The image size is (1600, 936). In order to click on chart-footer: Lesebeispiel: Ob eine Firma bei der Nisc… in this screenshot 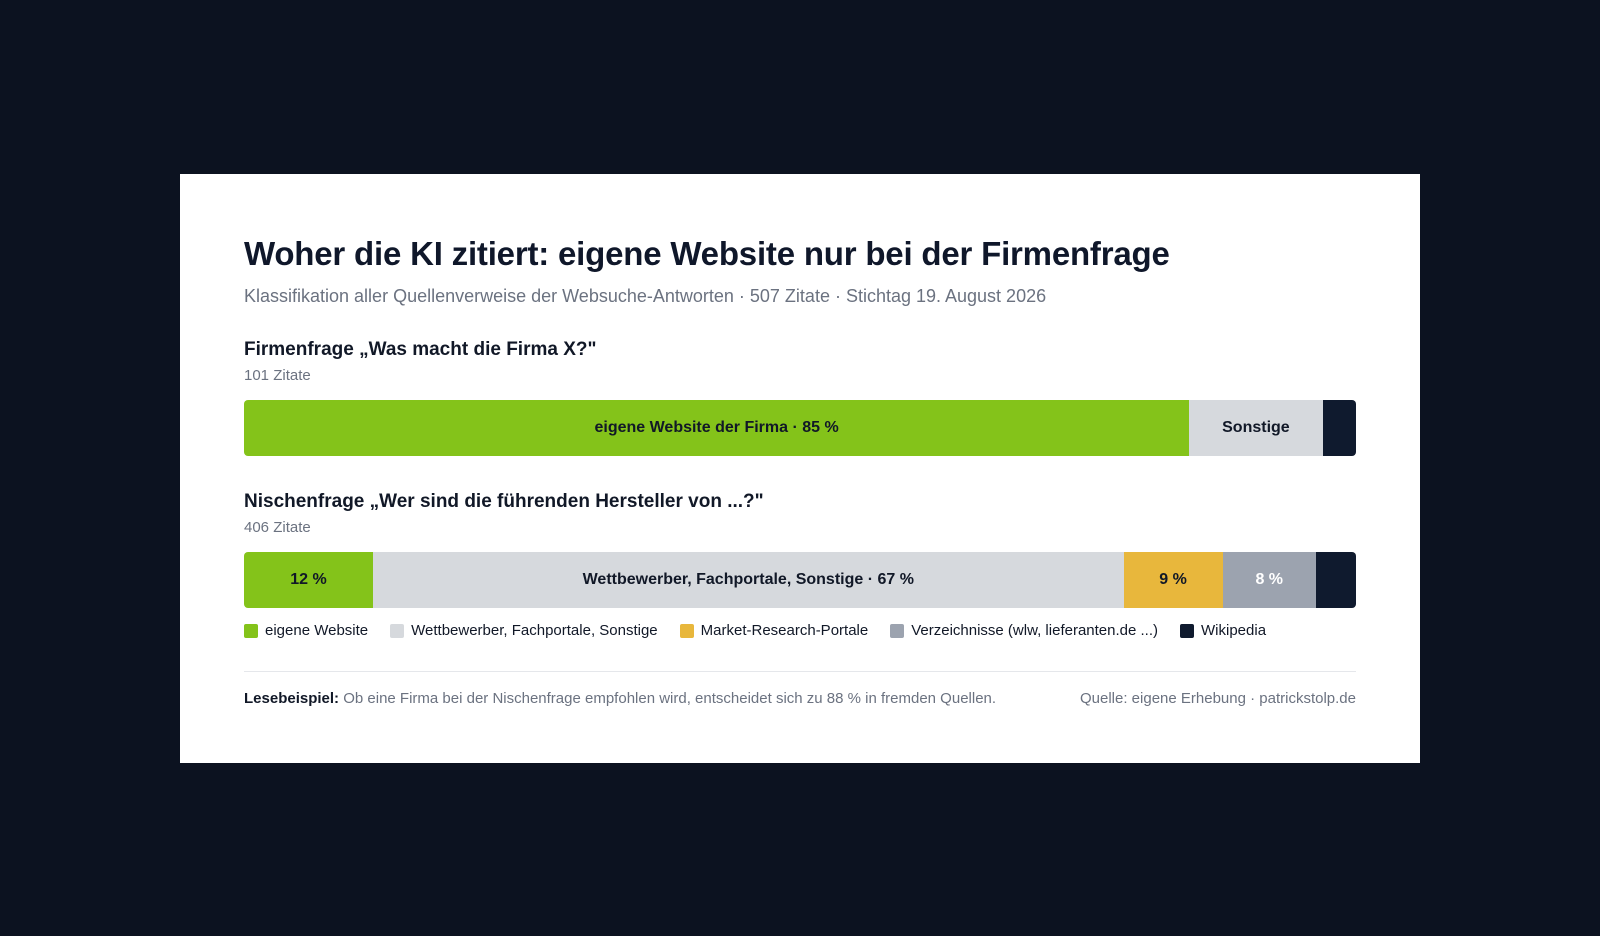, I will do `click(800, 698)`.